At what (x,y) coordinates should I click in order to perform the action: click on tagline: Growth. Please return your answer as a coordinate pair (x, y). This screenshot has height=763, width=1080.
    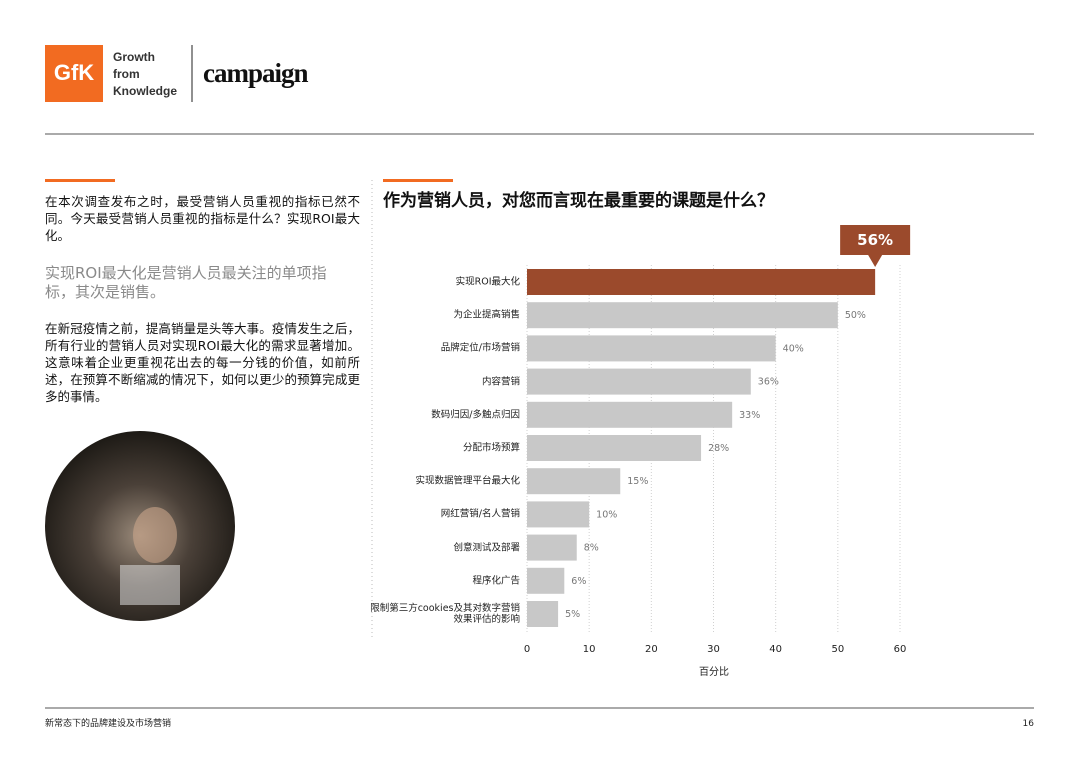
    Looking at the image, I should click on (134, 57).